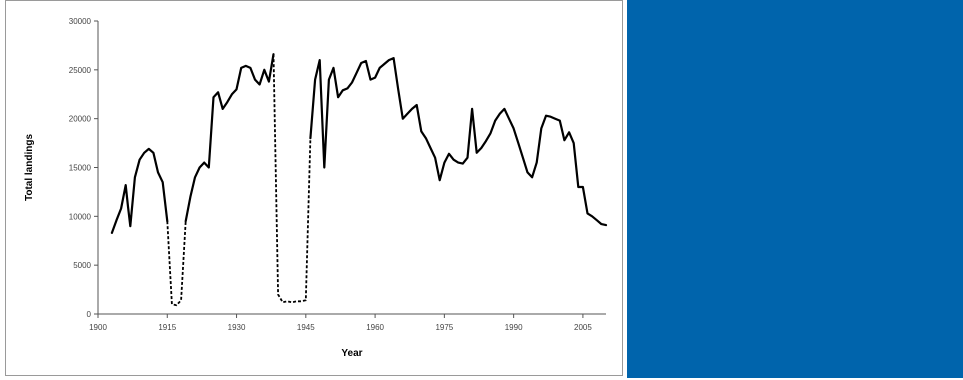 The width and height of the screenshot is (963, 380). What do you see at coordinates (167, 327) in the screenshot?
I see `x-tick-label: 1915` at bounding box center [167, 327].